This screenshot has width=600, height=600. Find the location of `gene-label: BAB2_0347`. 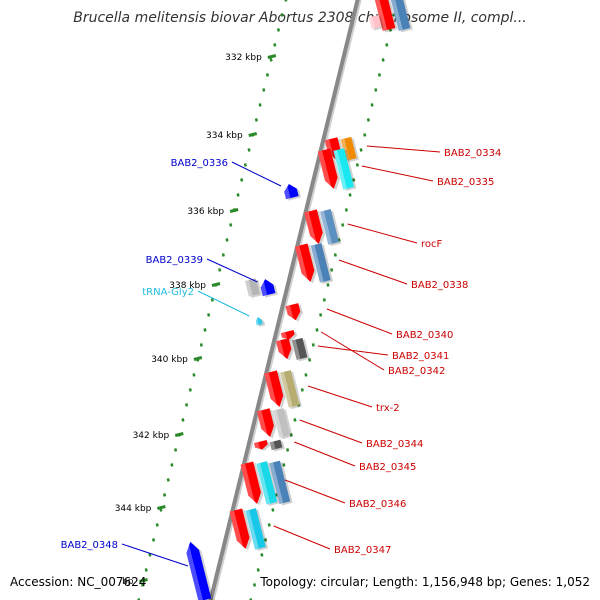

gene-label: BAB2_0347 is located at coordinates (362, 550).